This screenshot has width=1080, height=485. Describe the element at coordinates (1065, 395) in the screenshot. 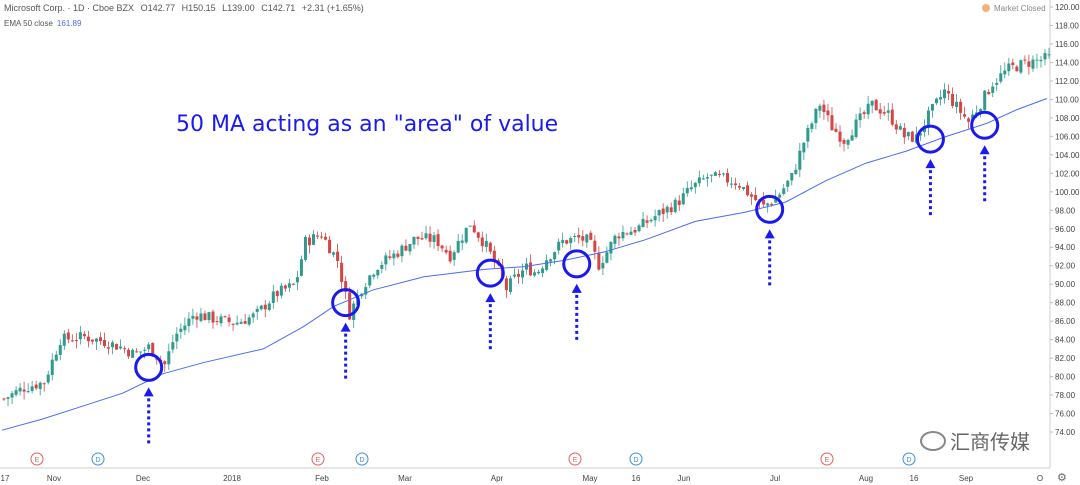

I see `y-tick-label: 78.00` at that location.